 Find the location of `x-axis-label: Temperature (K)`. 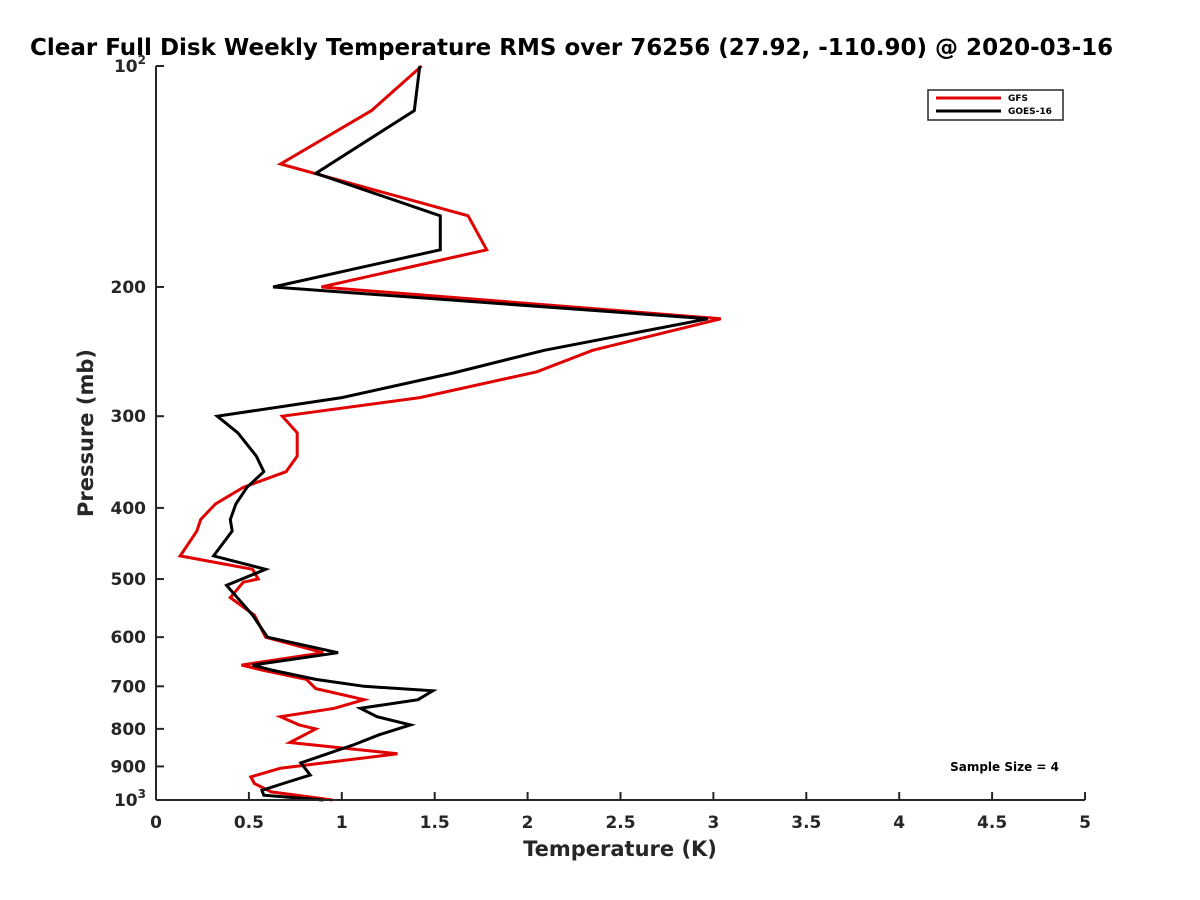

x-axis-label: Temperature (K) is located at coordinates (620, 849).